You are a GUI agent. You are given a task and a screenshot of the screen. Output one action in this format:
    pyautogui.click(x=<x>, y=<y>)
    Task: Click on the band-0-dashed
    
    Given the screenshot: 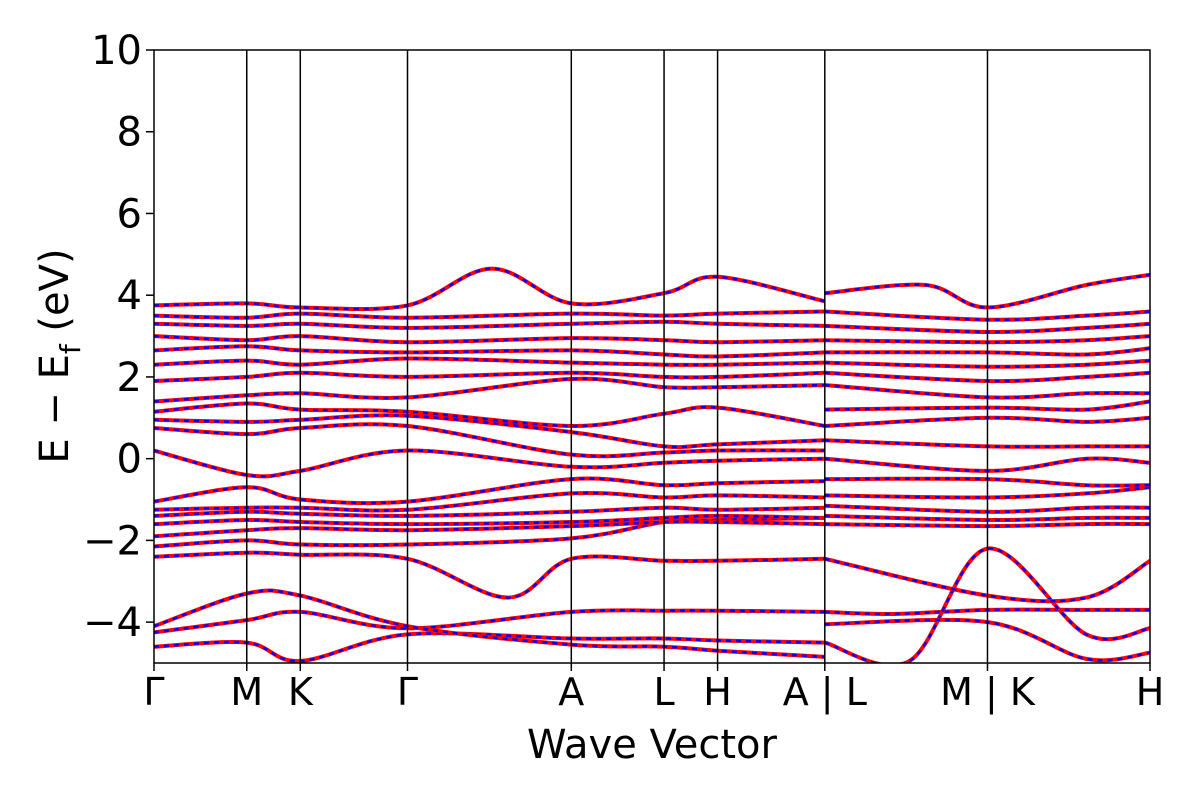 What is the action you would take?
    pyautogui.click(x=489, y=621)
    